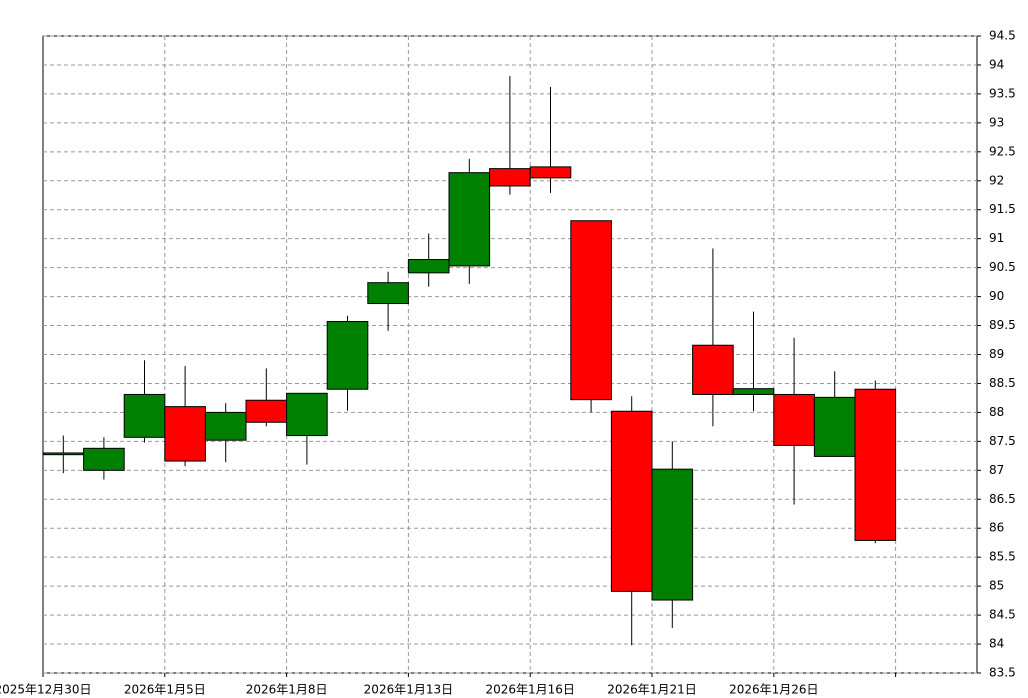 This screenshot has width=1028, height=698. What do you see at coordinates (996, 354) in the screenshot?
I see `y-tick-label: 89` at bounding box center [996, 354].